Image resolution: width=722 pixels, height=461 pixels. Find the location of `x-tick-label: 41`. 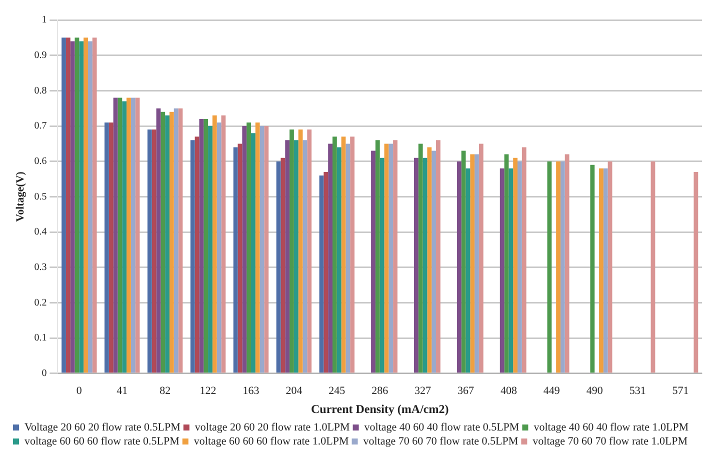

x-tick-label: 41 is located at coordinates (122, 390).